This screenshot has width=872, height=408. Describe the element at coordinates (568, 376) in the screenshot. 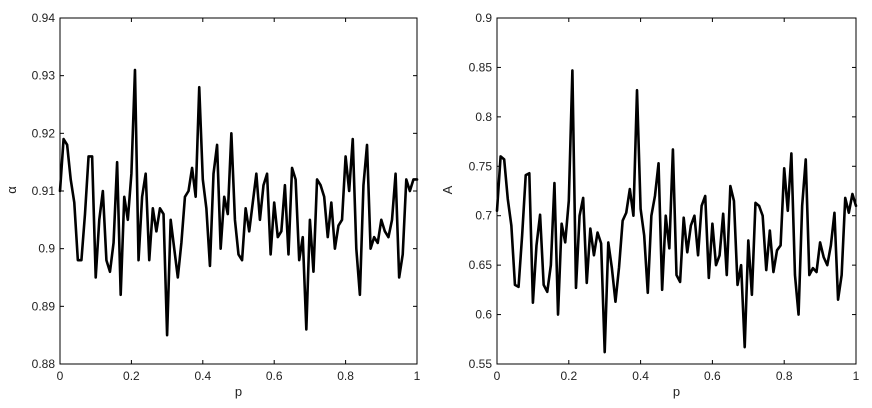

I see `right-xtick-label: 0.2` at that location.